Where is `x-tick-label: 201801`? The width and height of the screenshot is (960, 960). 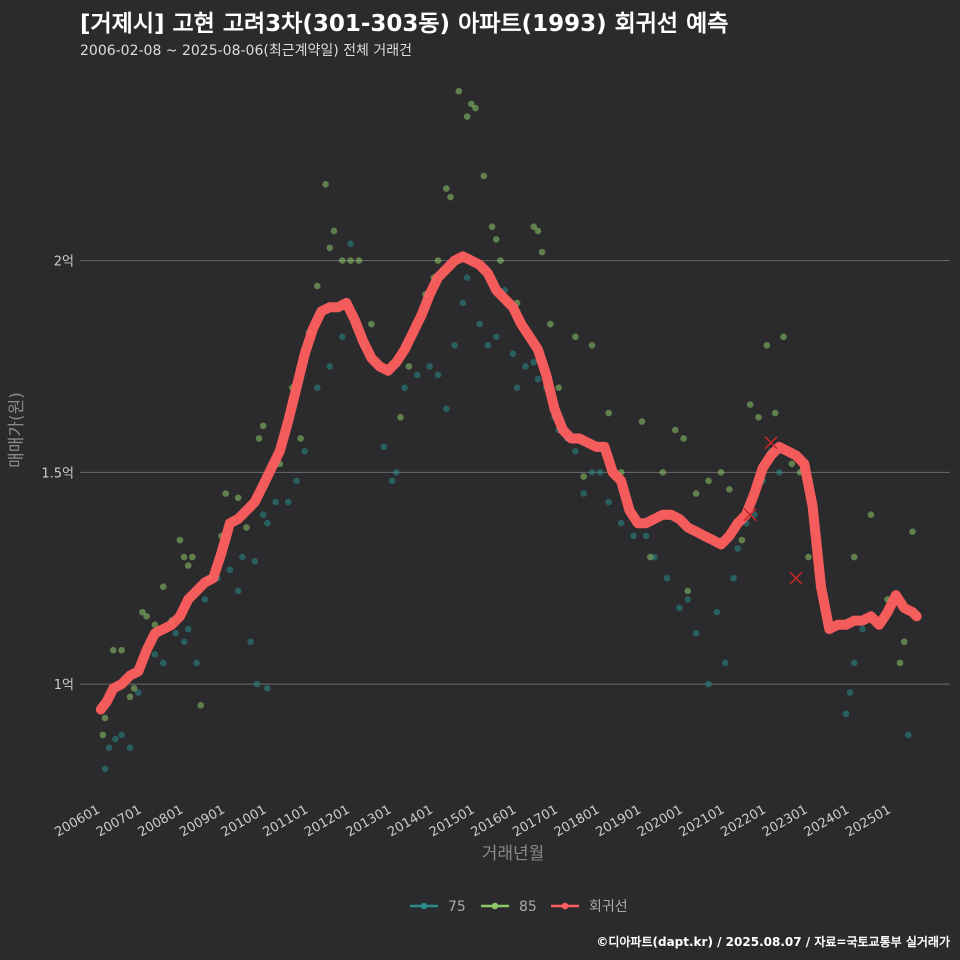
x-tick-label: 201801 is located at coordinates (577, 821).